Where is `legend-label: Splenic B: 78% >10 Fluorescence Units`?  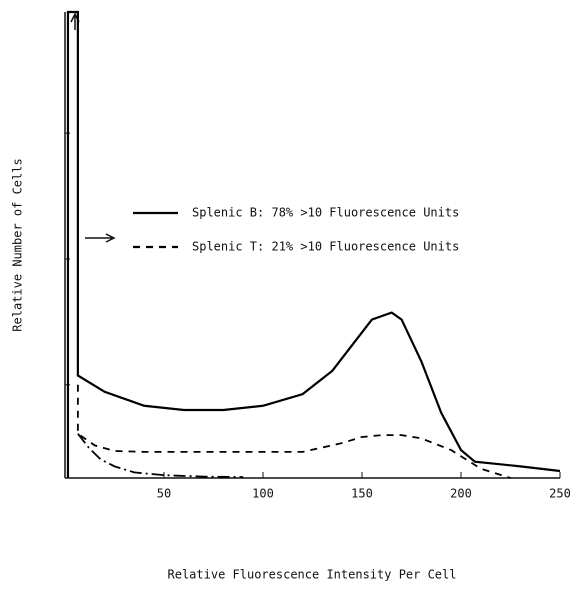 legend-label: Splenic B: 78% >10 Fluorescence Units is located at coordinates (325, 213).